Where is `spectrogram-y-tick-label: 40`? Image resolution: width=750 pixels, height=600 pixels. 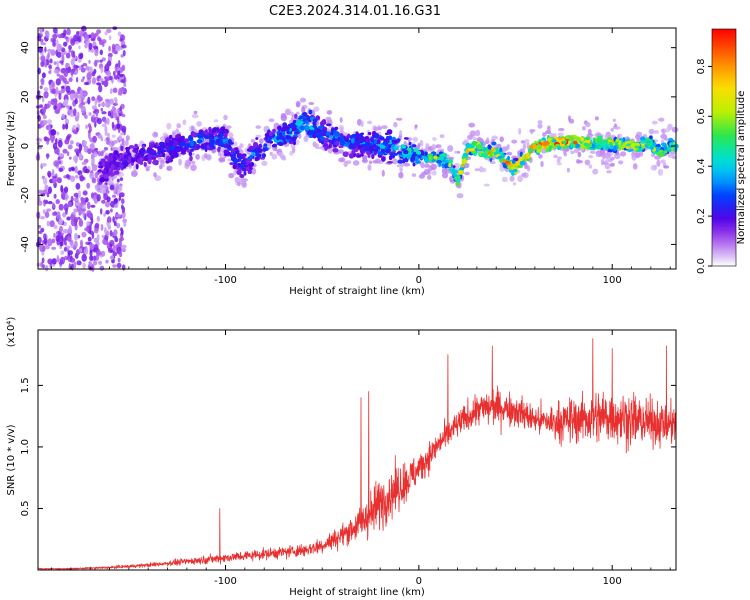 spectrogram-y-tick-label: 40 is located at coordinates (25, 47).